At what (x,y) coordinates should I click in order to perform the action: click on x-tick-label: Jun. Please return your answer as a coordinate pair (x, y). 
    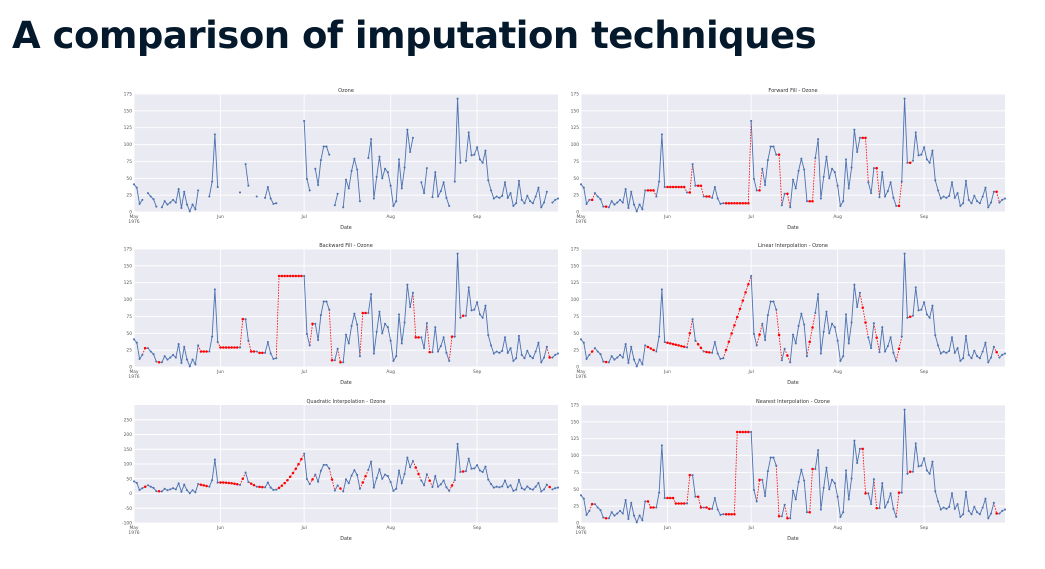
    Looking at the image, I should click on (220, 528).